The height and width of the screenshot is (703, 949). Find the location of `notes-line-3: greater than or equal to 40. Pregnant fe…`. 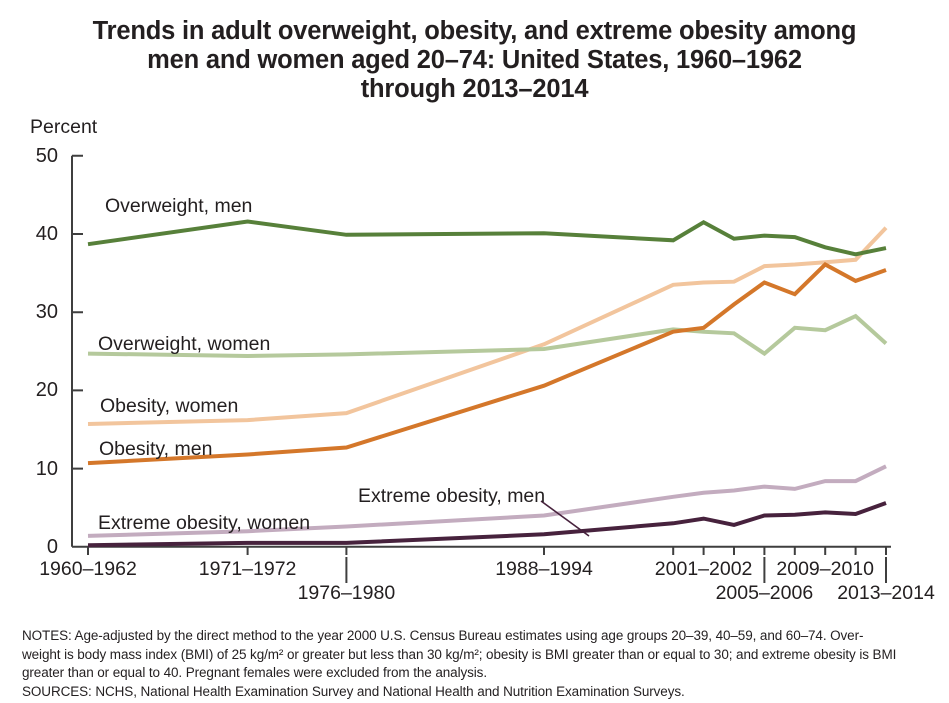

notes-line-3: greater than or equal to 40. Pregnant fe… is located at coordinates (254, 673).